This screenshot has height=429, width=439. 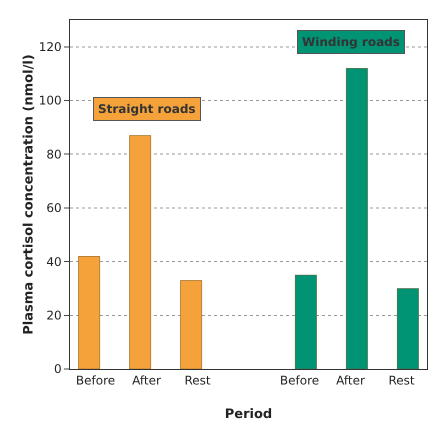 What do you see at coordinates (58, 369) in the screenshot?
I see `y-tick-label: 0` at bounding box center [58, 369].